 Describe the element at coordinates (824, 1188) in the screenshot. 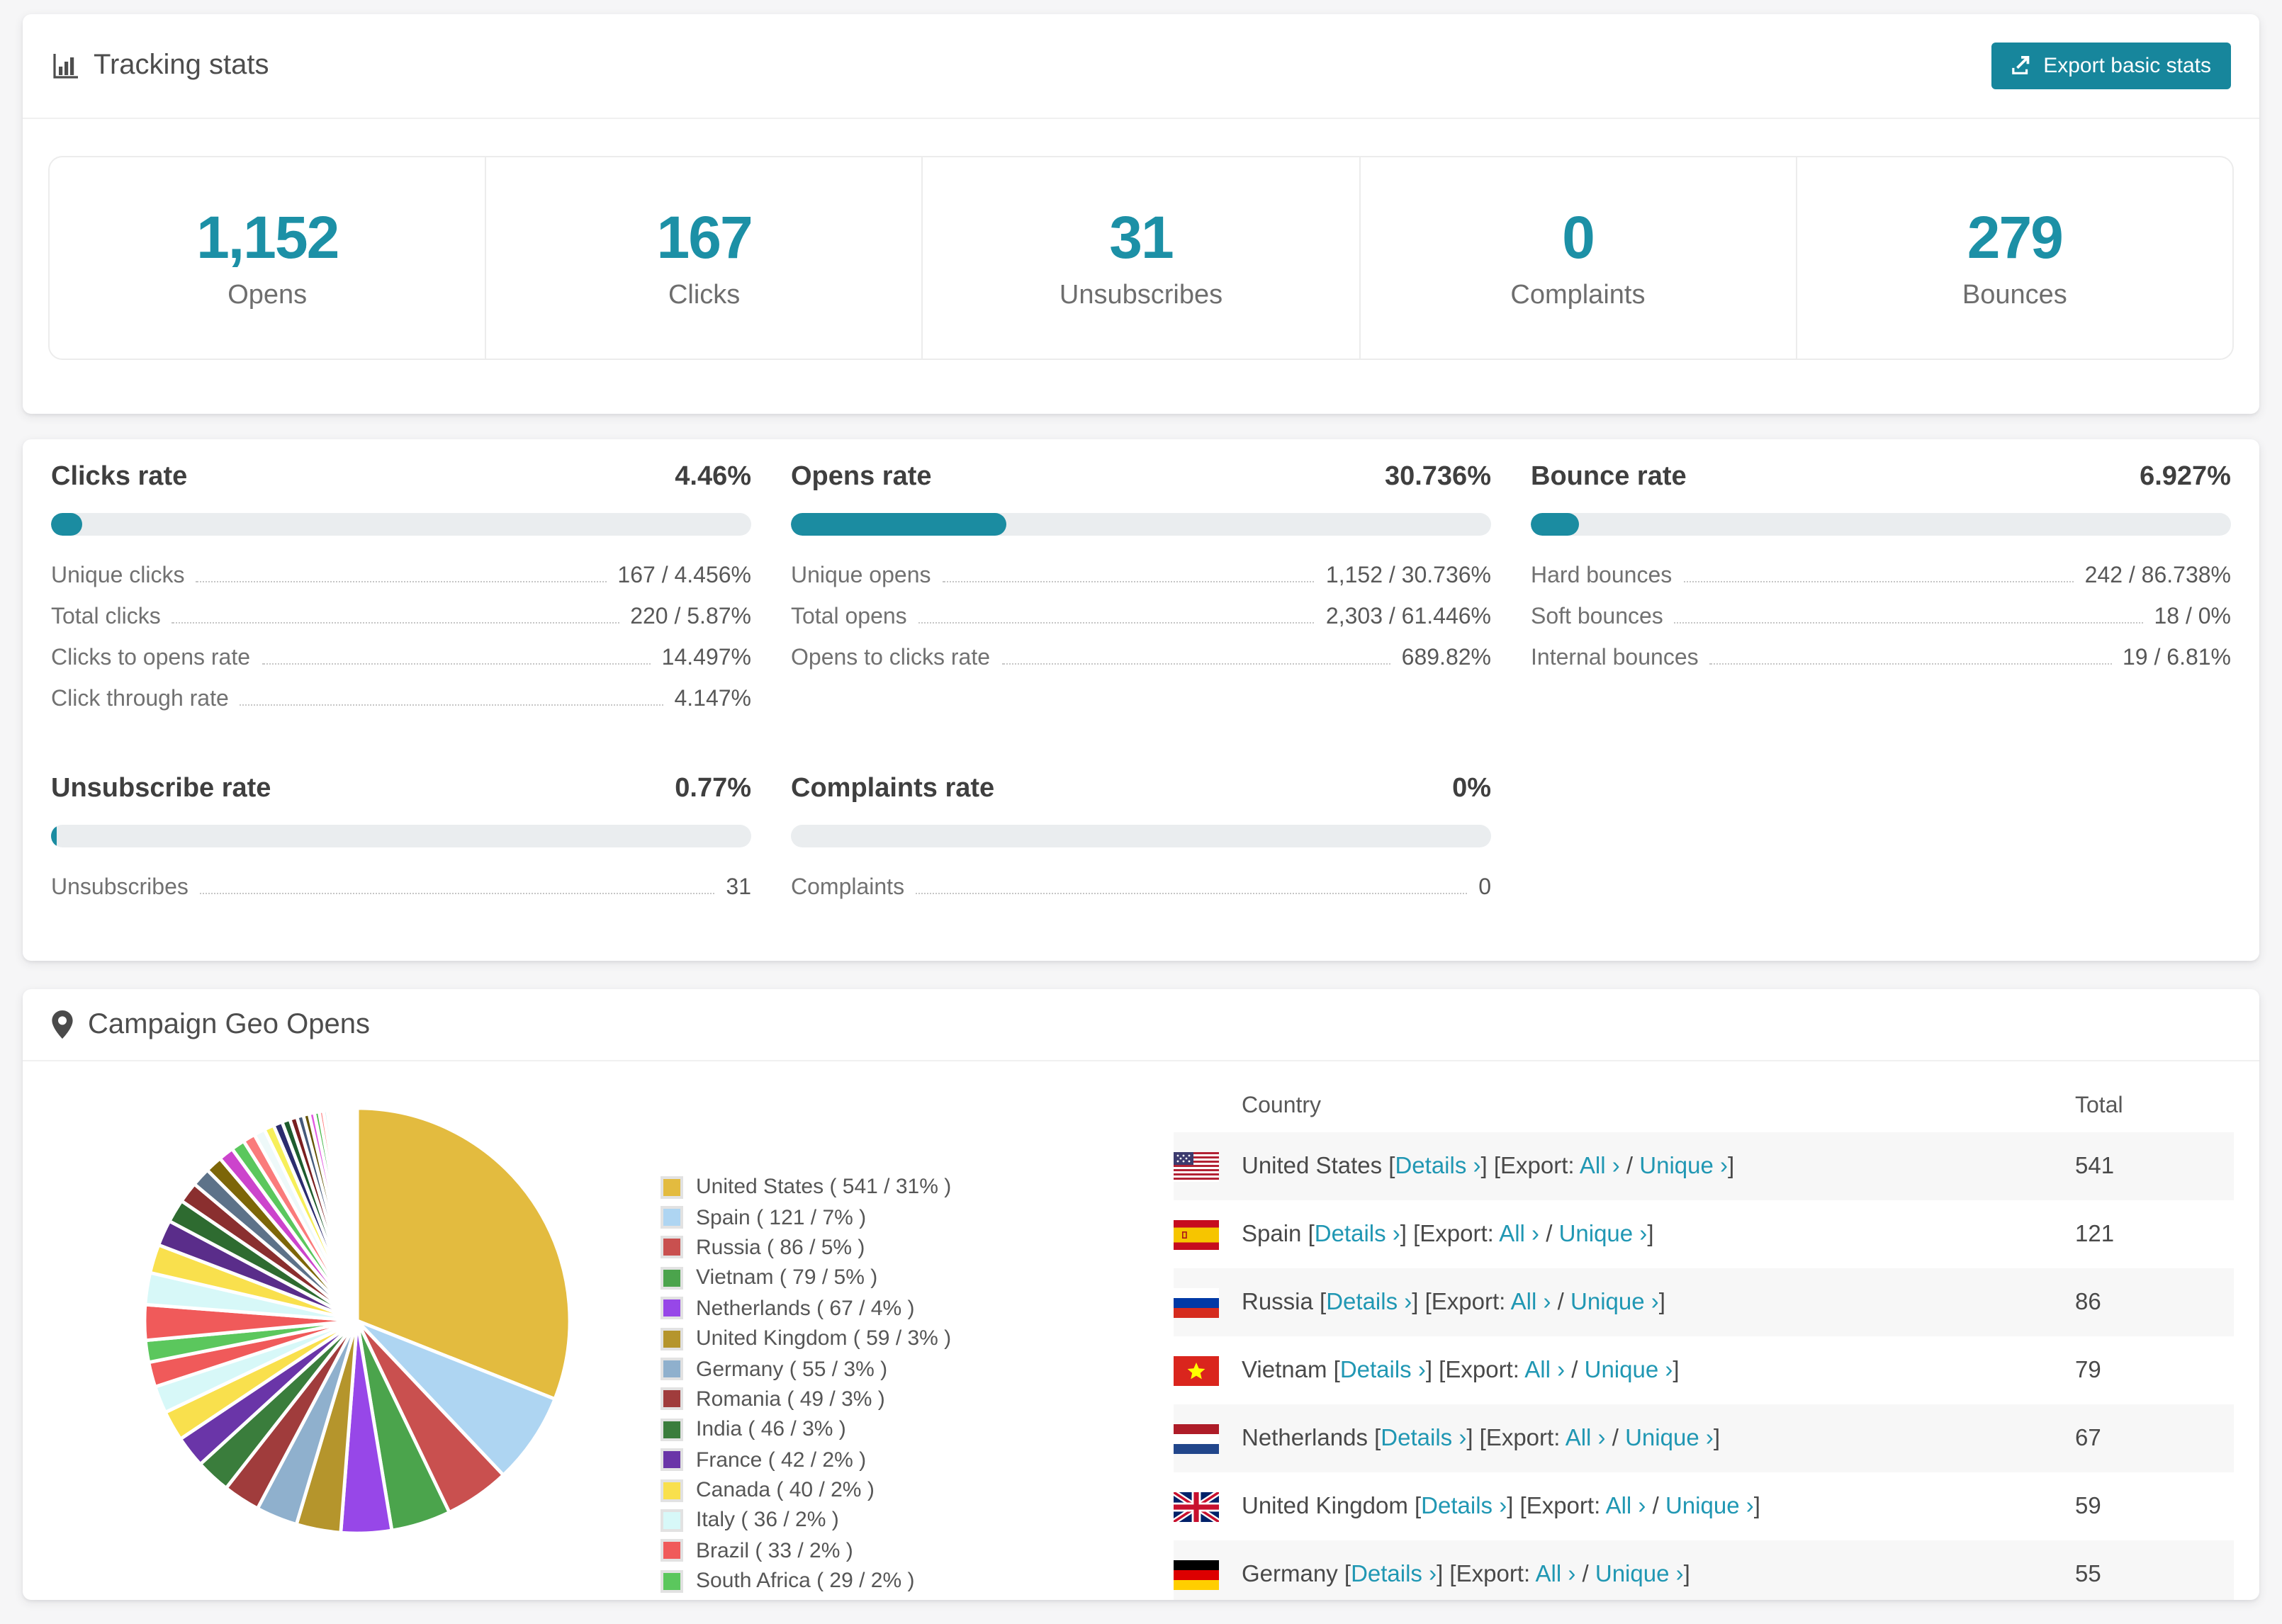

I see `legend-label: United States ( 541 / 31% )` at that location.